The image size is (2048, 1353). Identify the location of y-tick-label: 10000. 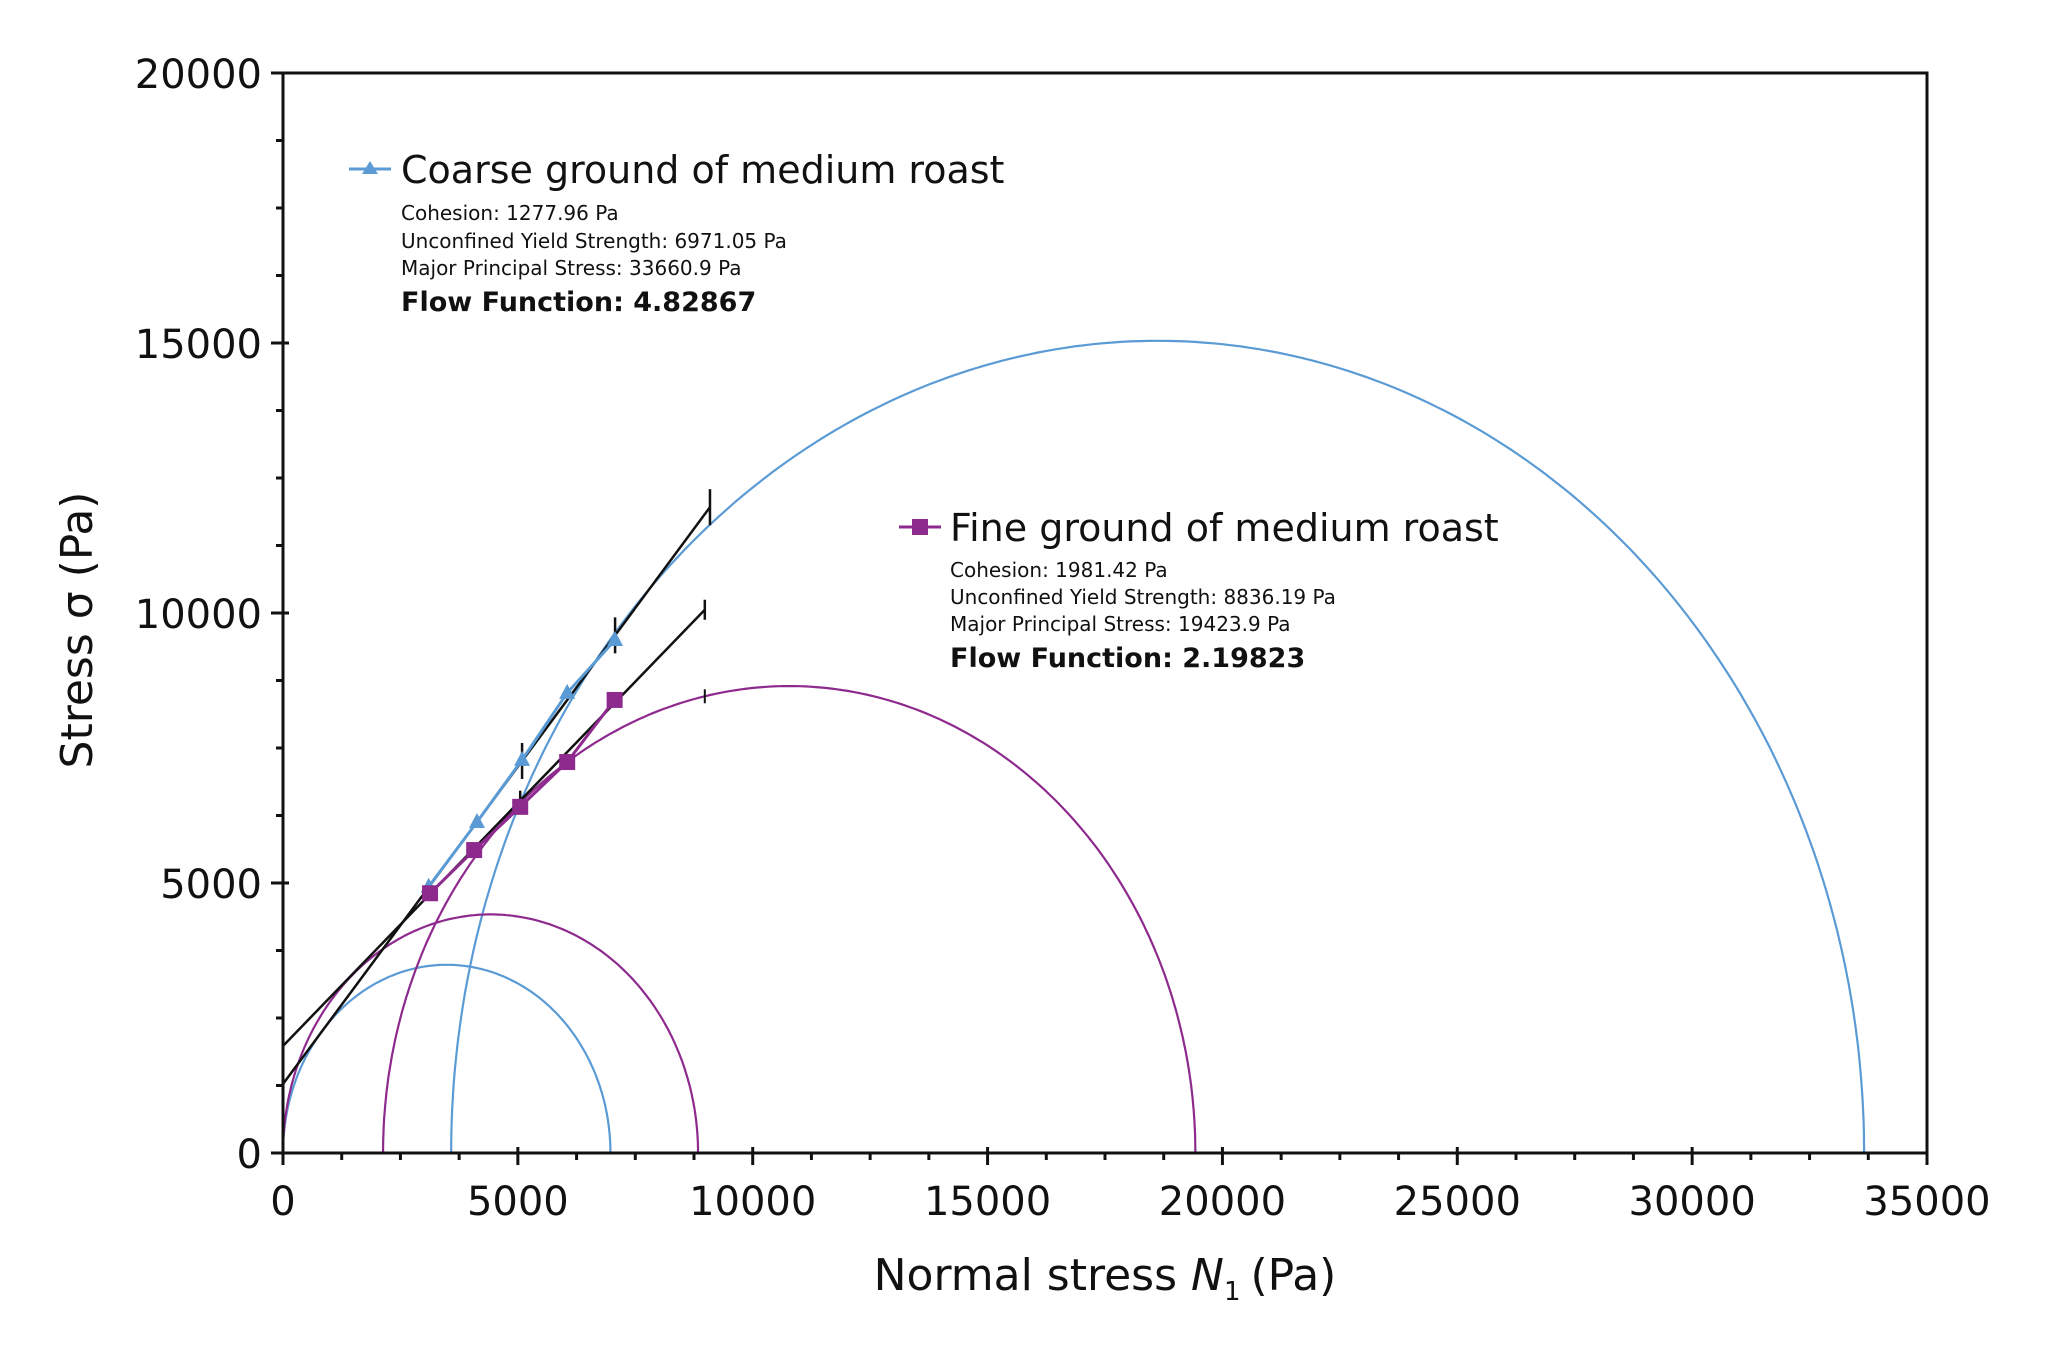
(198, 615).